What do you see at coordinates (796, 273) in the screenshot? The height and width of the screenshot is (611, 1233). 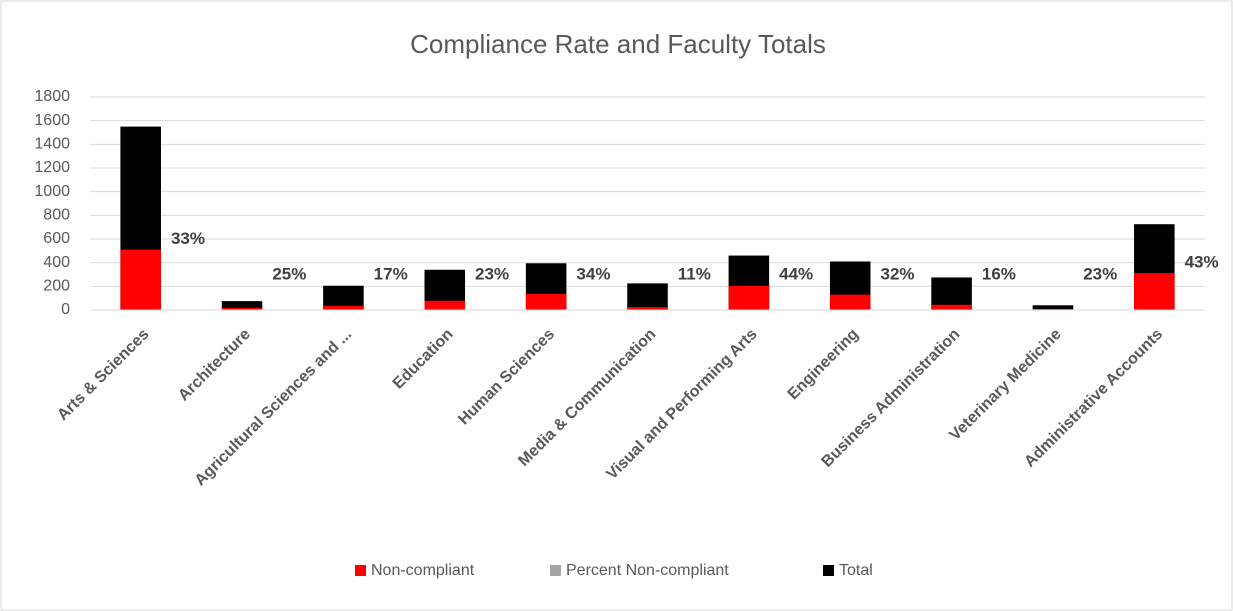 I see `data-label: 44%` at bounding box center [796, 273].